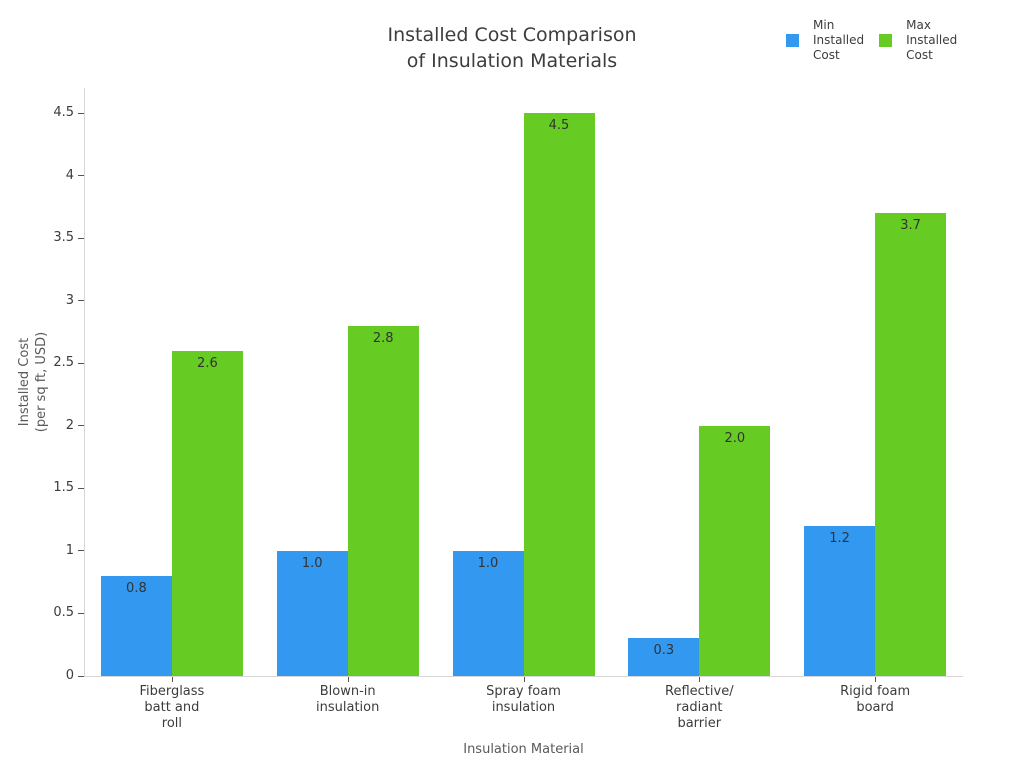  What do you see at coordinates (63, 112) in the screenshot?
I see `y-tick-label: 4.5` at bounding box center [63, 112].